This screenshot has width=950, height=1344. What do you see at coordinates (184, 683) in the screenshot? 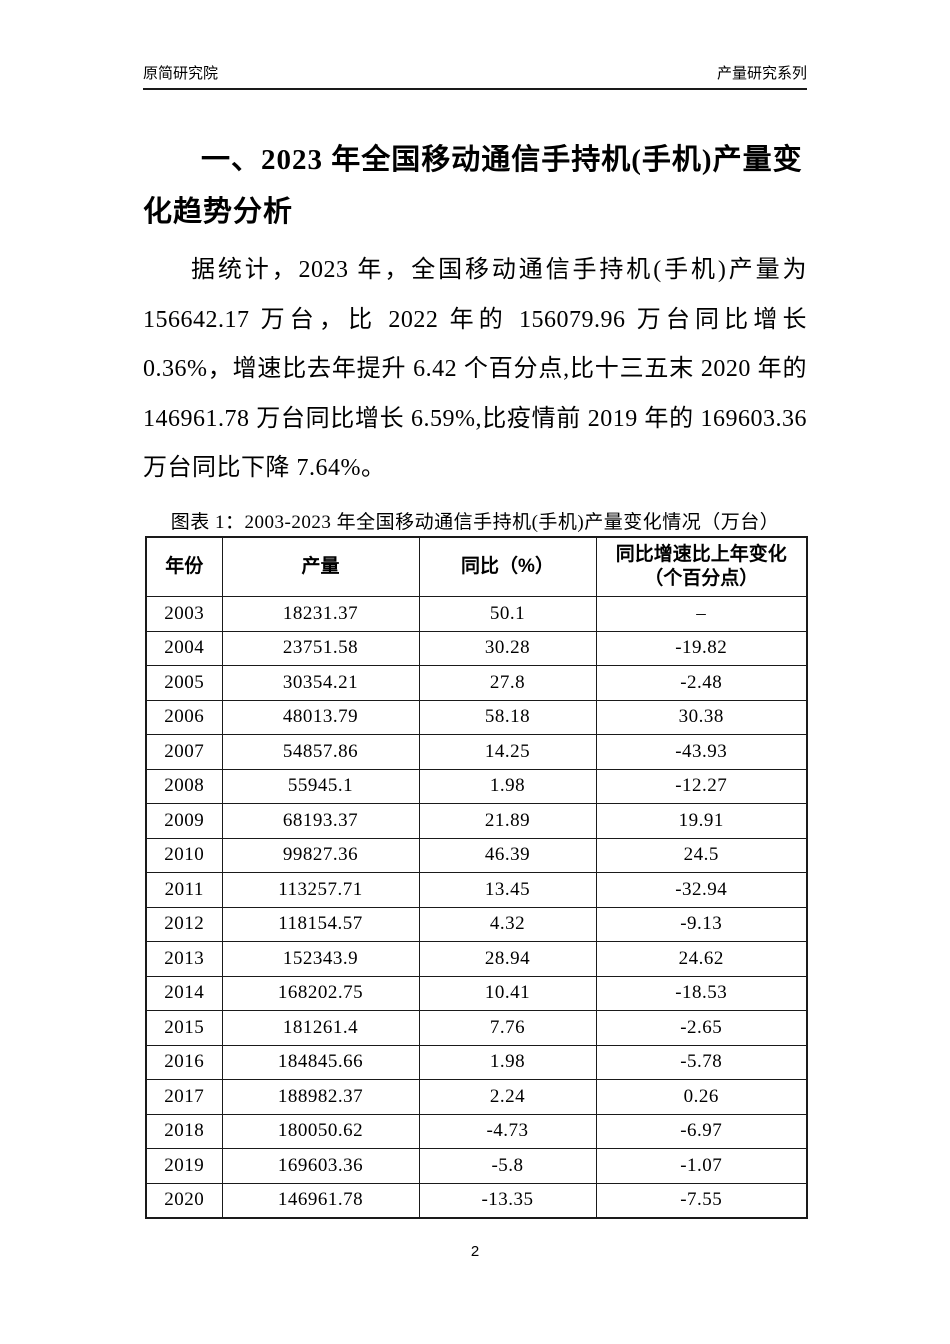
I see `table-cell: 2005` at bounding box center [184, 683].